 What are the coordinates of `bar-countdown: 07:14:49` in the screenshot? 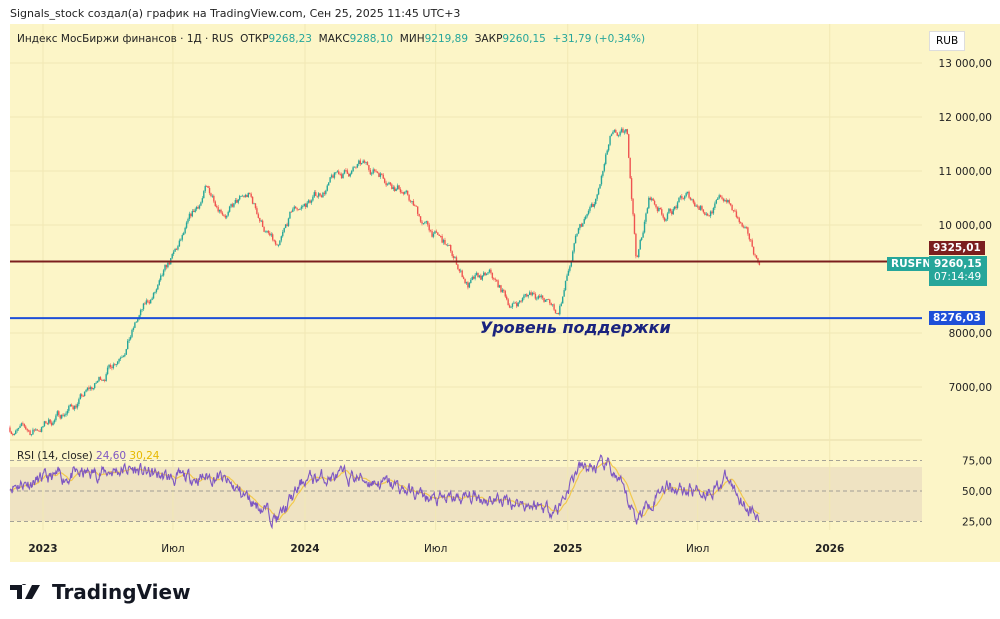 It's located at (958, 277).